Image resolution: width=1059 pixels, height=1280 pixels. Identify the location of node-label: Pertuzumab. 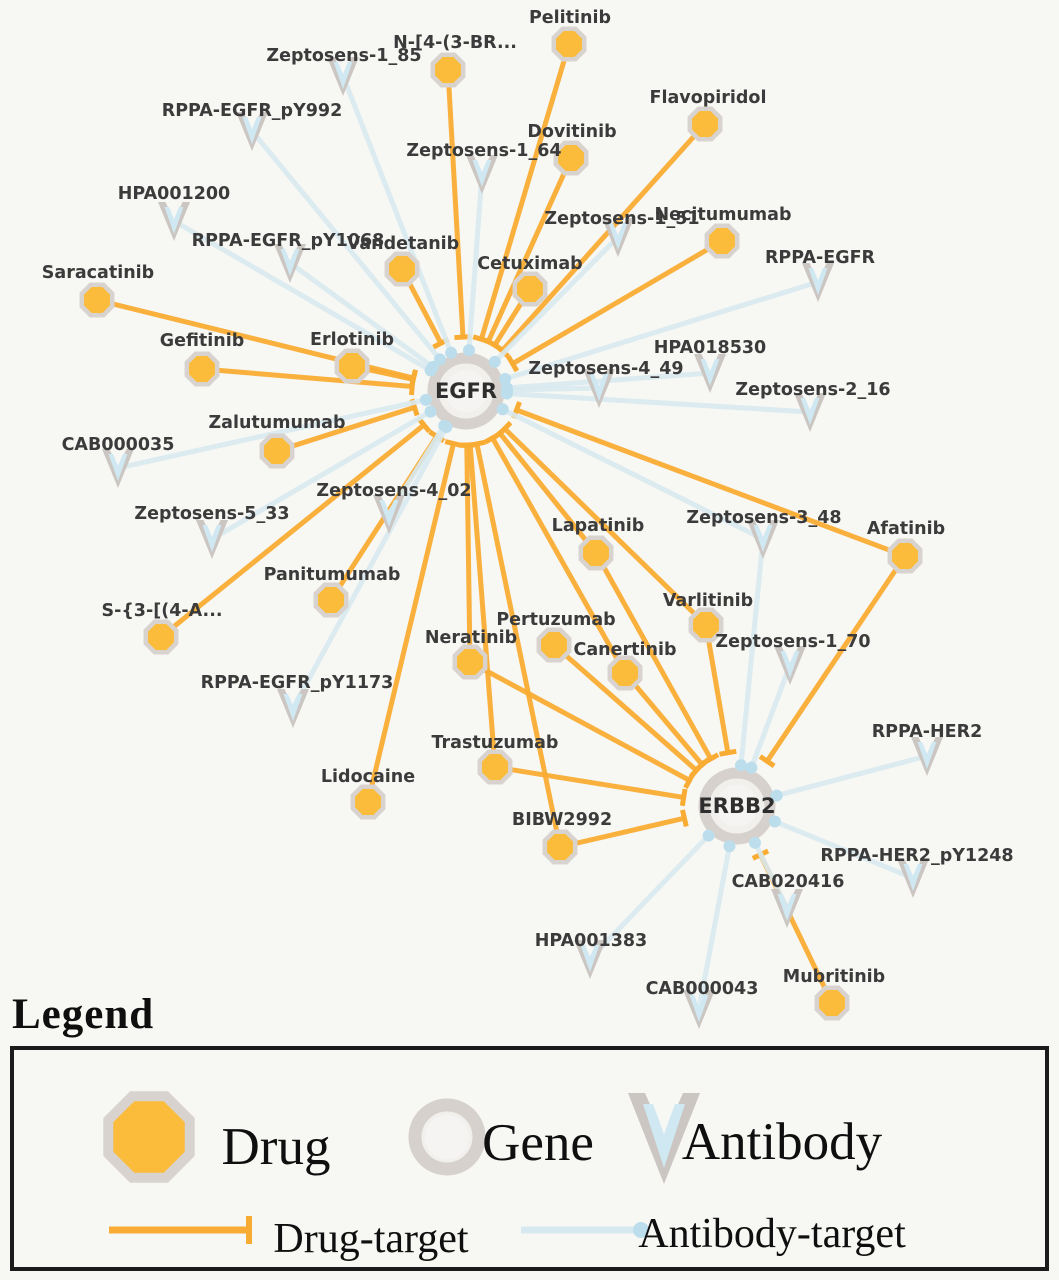
(555, 620).